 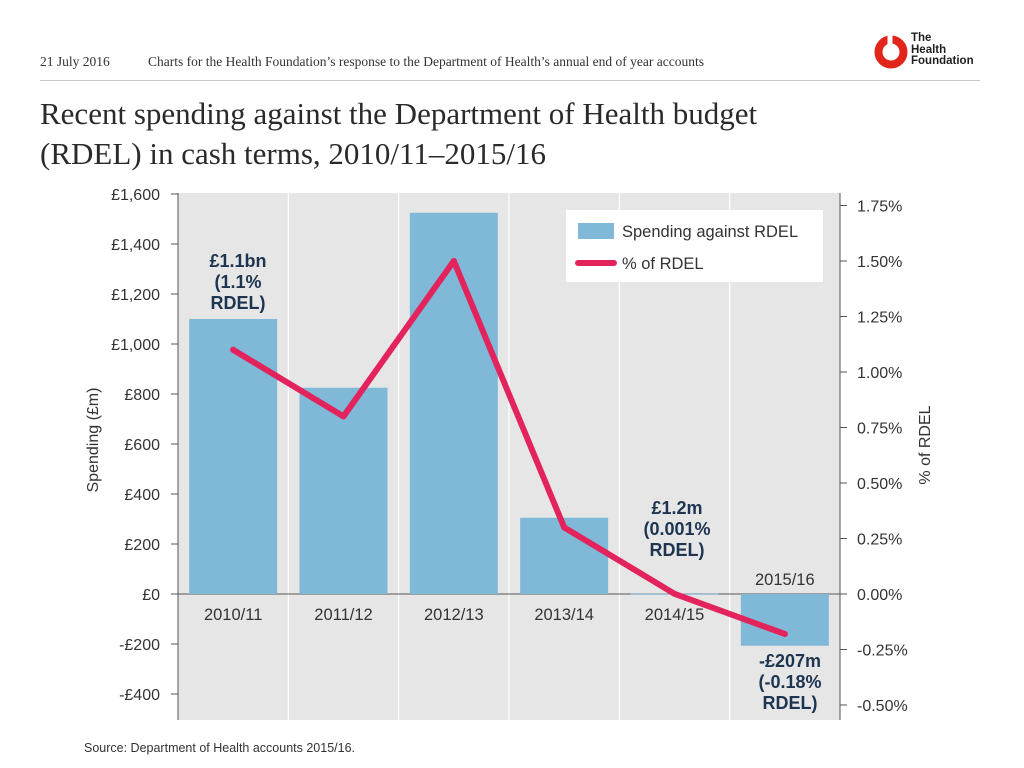 I want to click on legend-label-percent: % of RDEL, so click(x=663, y=264).